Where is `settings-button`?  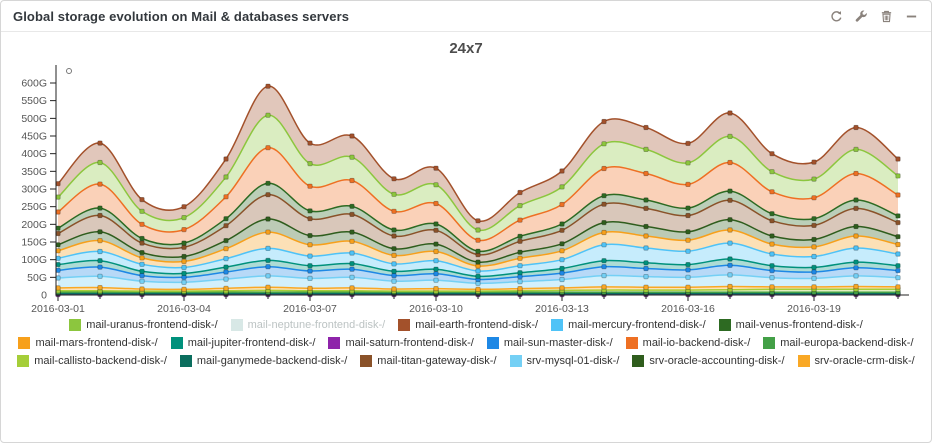
settings-button is located at coordinates (861, 16).